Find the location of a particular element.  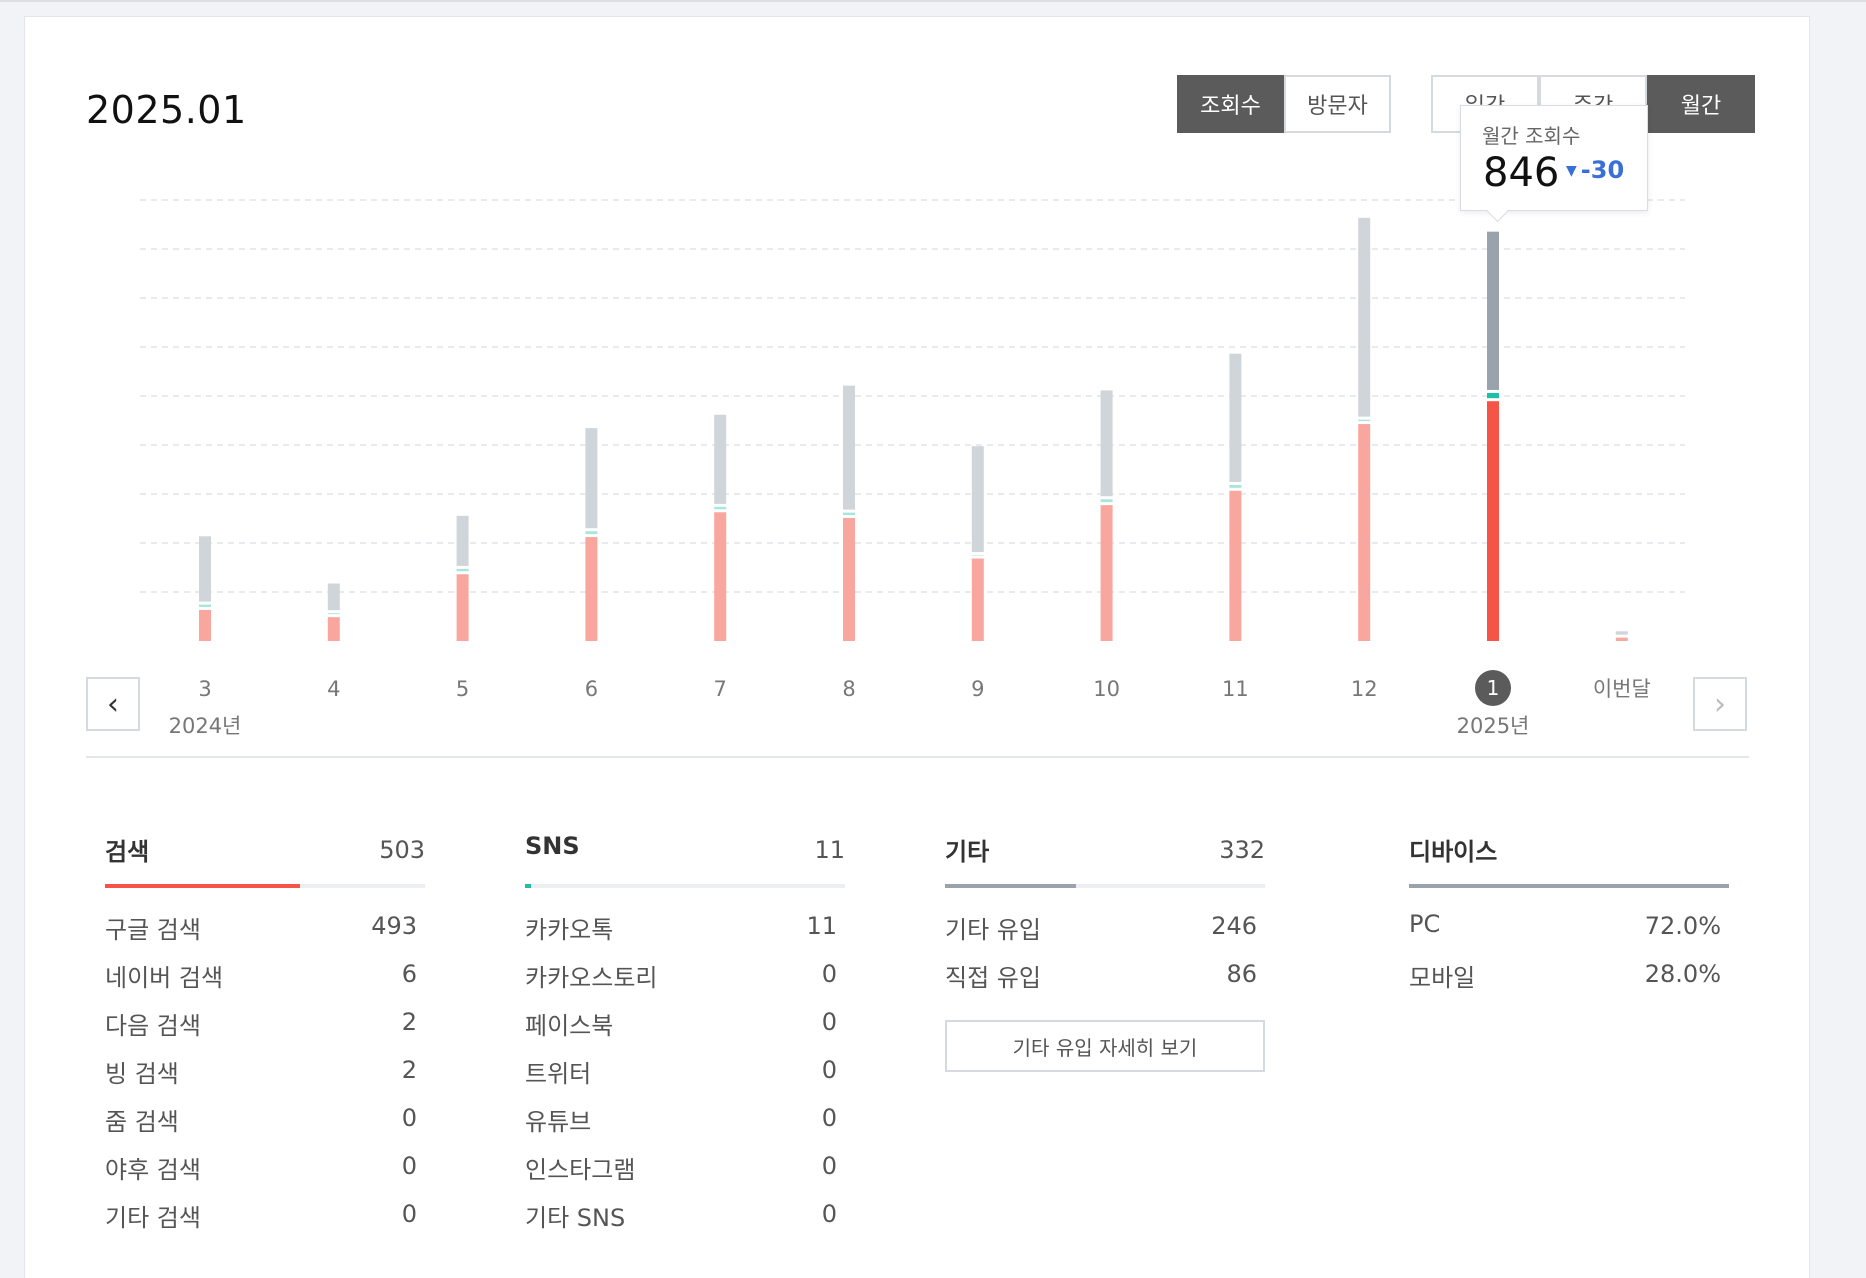

x-tick-label: 9 is located at coordinates (977, 689).